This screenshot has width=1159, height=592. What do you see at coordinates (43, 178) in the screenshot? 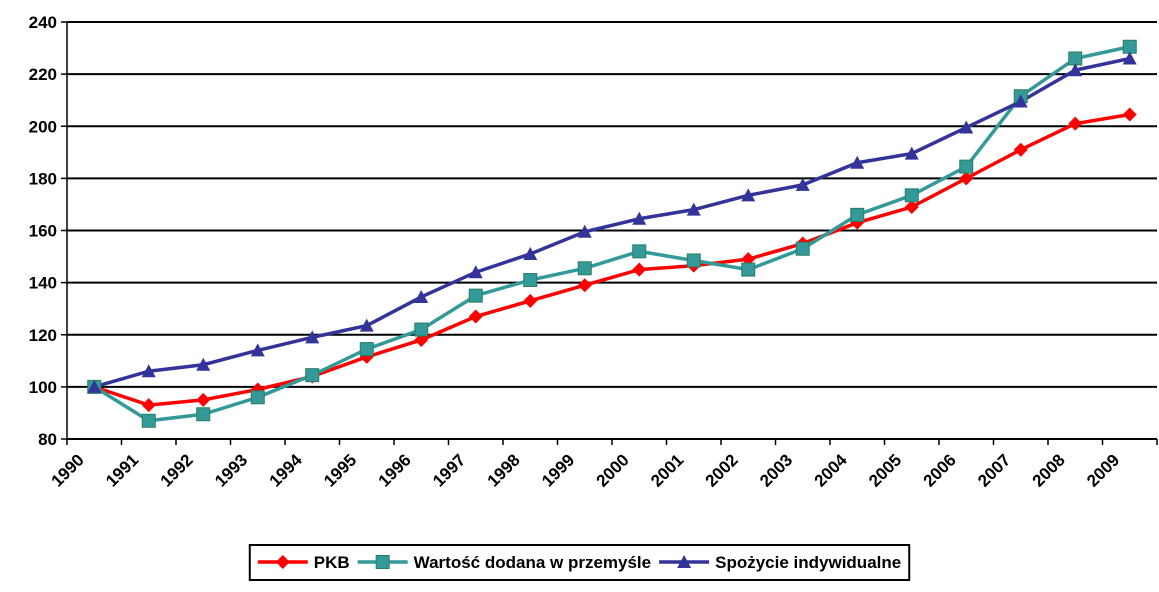
I see `y-tick-label: 180` at bounding box center [43, 178].